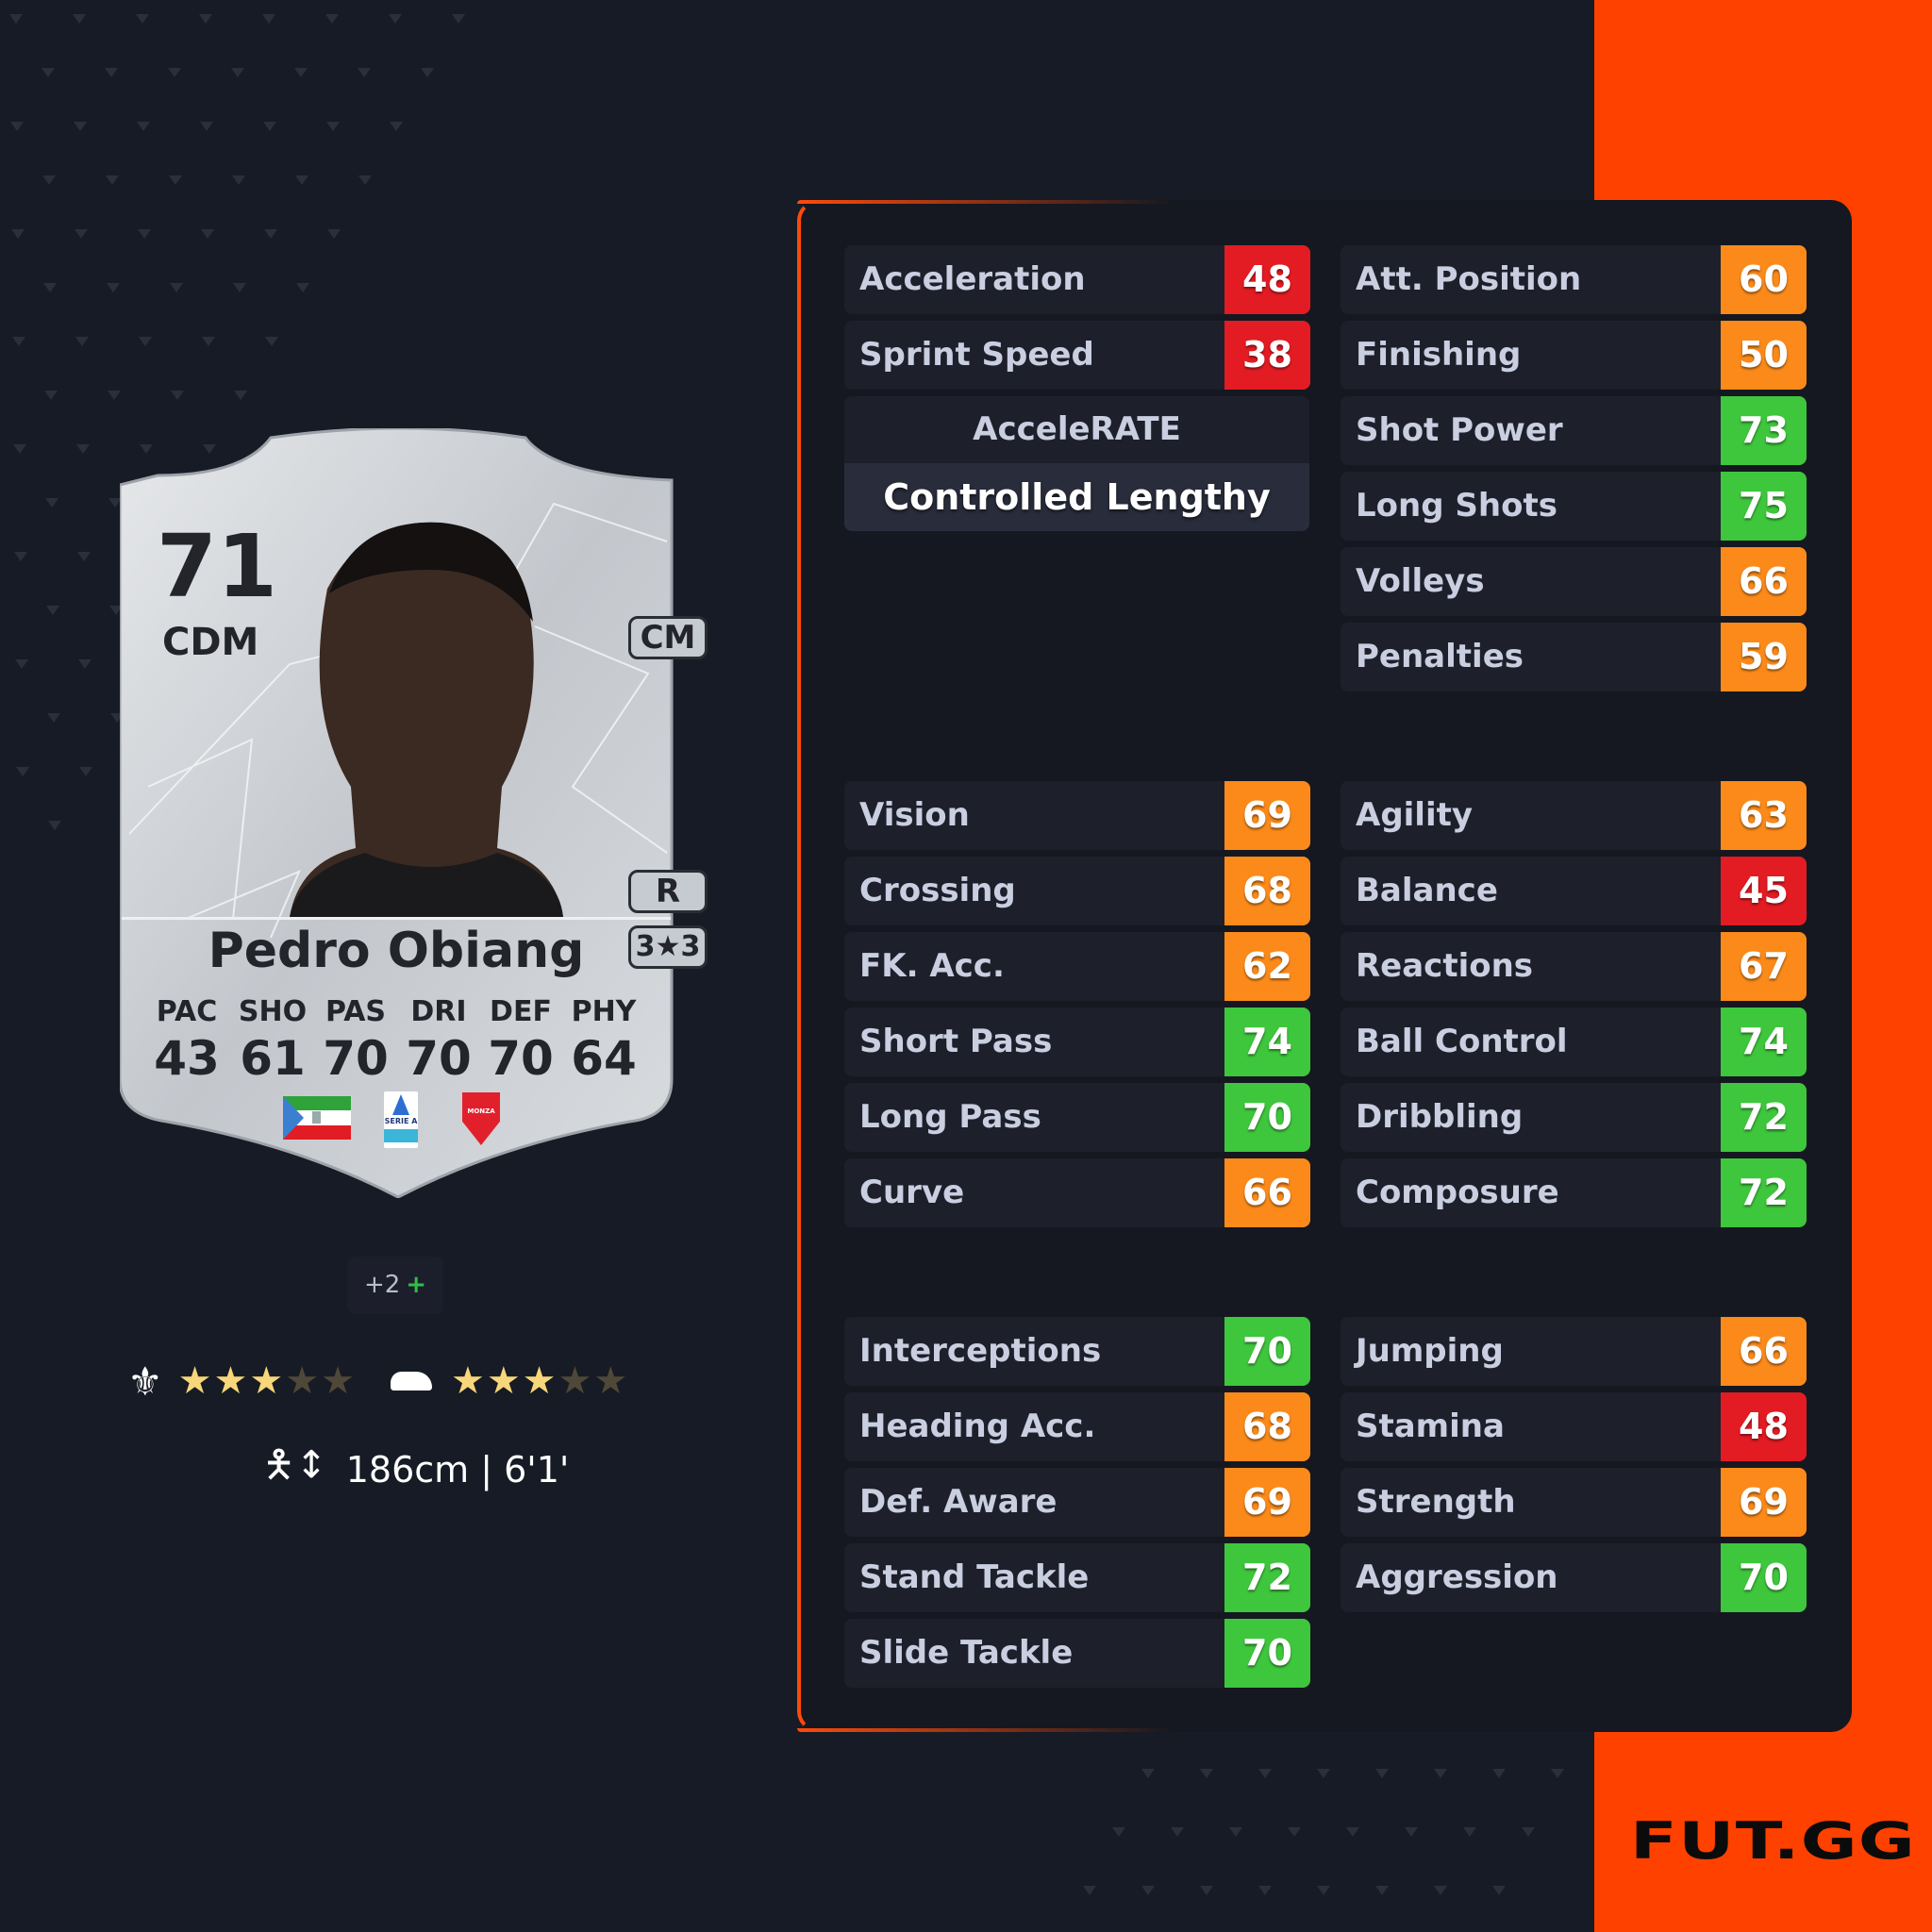  Describe the element at coordinates (1267, 1577) in the screenshot. I see `stat-value: 72` at that location.